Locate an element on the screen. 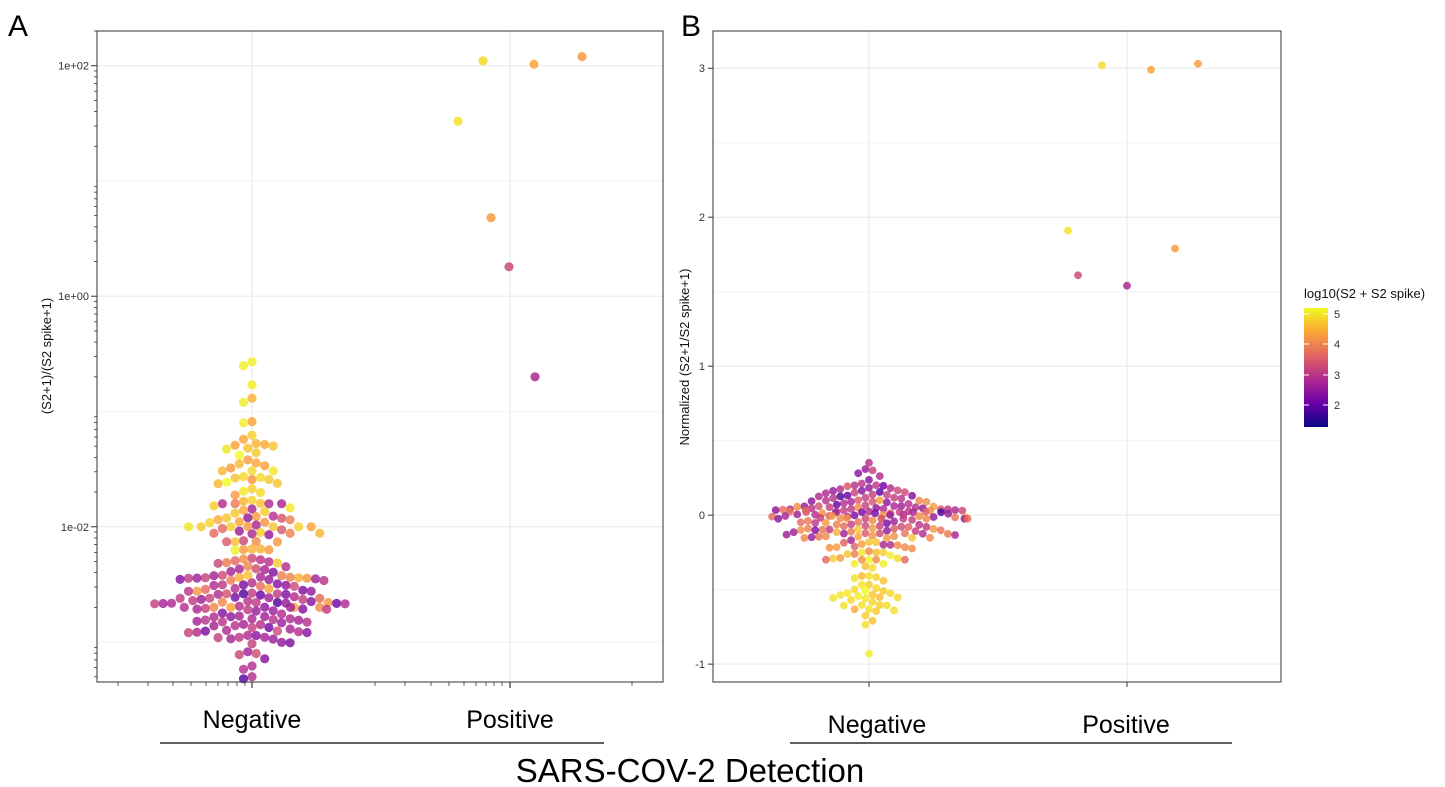 This screenshot has width=1445, height=787. y-tick-label: 2 is located at coordinates (702, 218).